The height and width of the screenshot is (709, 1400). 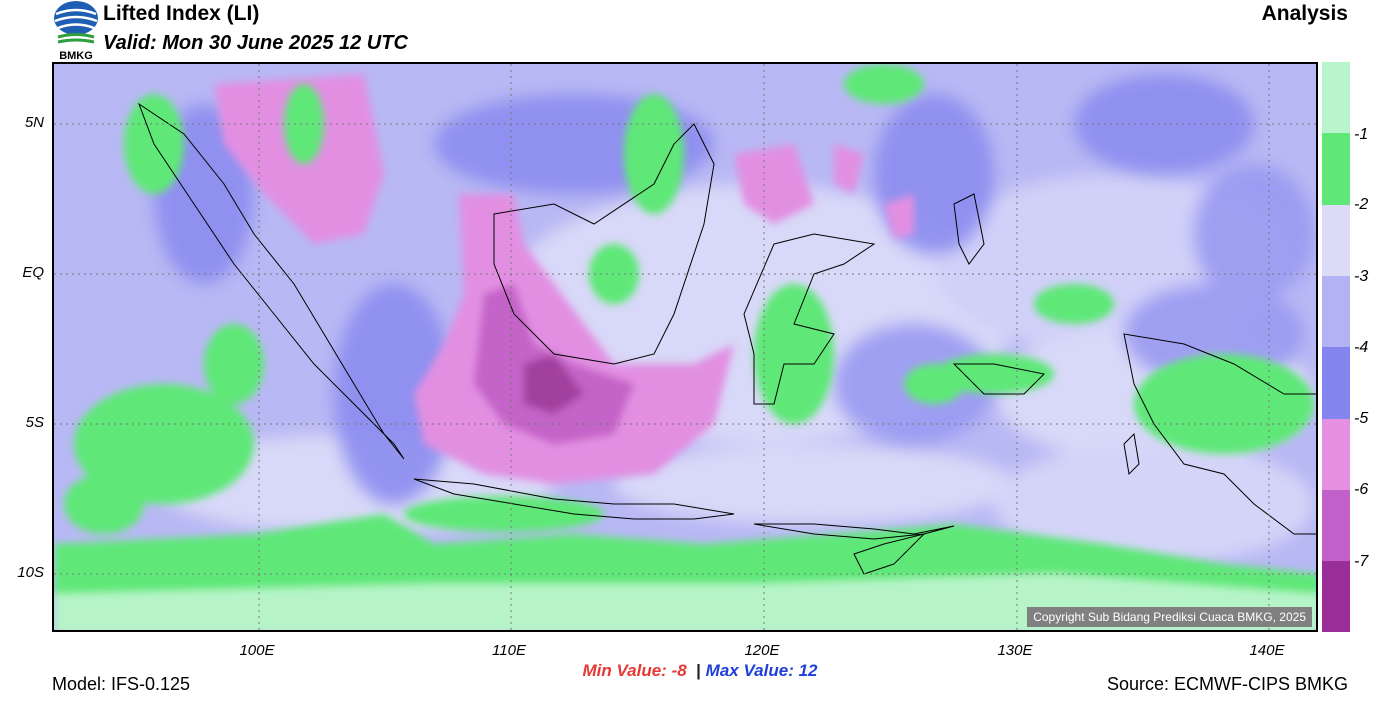 I want to click on y-tick-eq: EQ, so click(x=33, y=272).